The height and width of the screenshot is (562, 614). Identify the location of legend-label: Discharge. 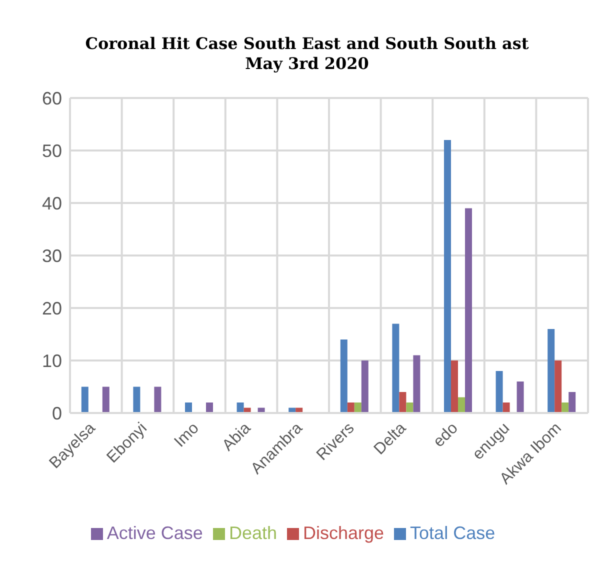
(343, 533).